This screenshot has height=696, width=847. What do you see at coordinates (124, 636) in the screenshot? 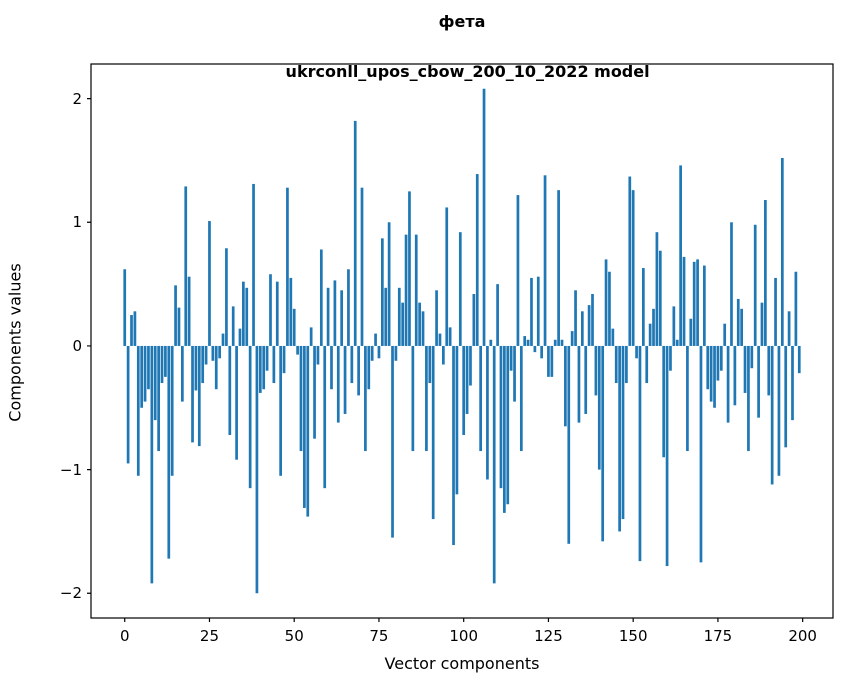
I see `x-tick-label: 0` at bounding box center [124, 636].